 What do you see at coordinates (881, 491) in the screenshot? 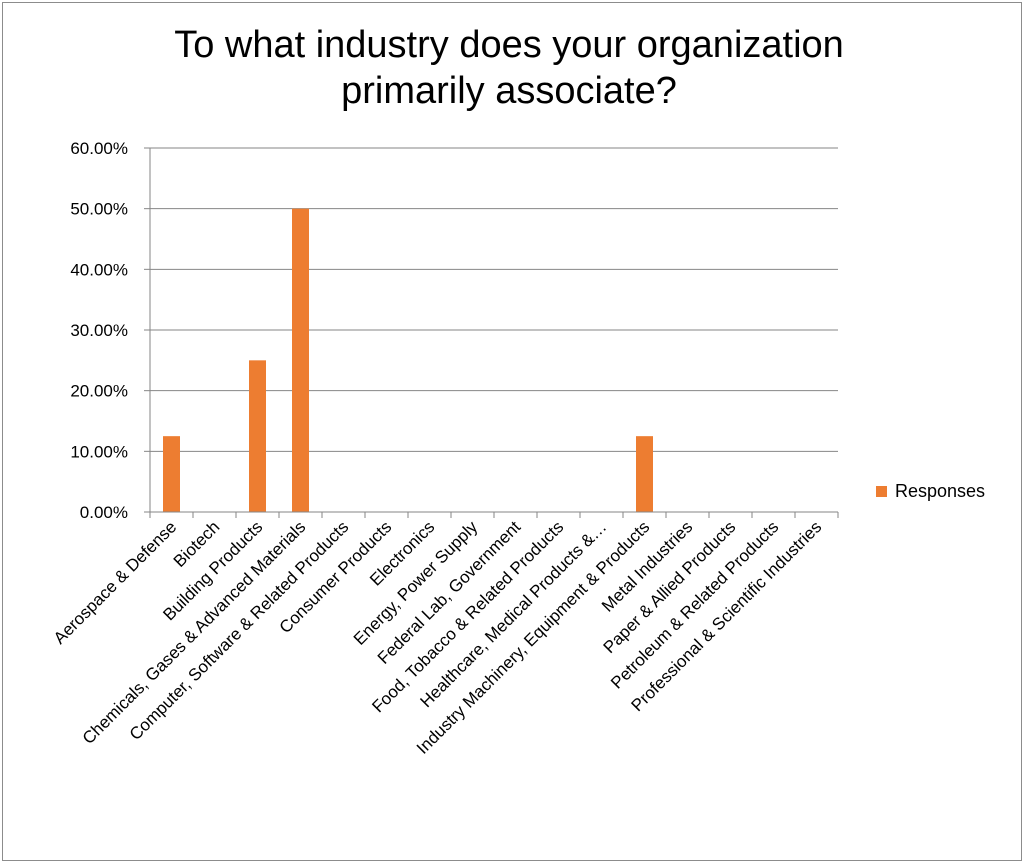
I see `legend-swatch` at bounding box center [881, 491].